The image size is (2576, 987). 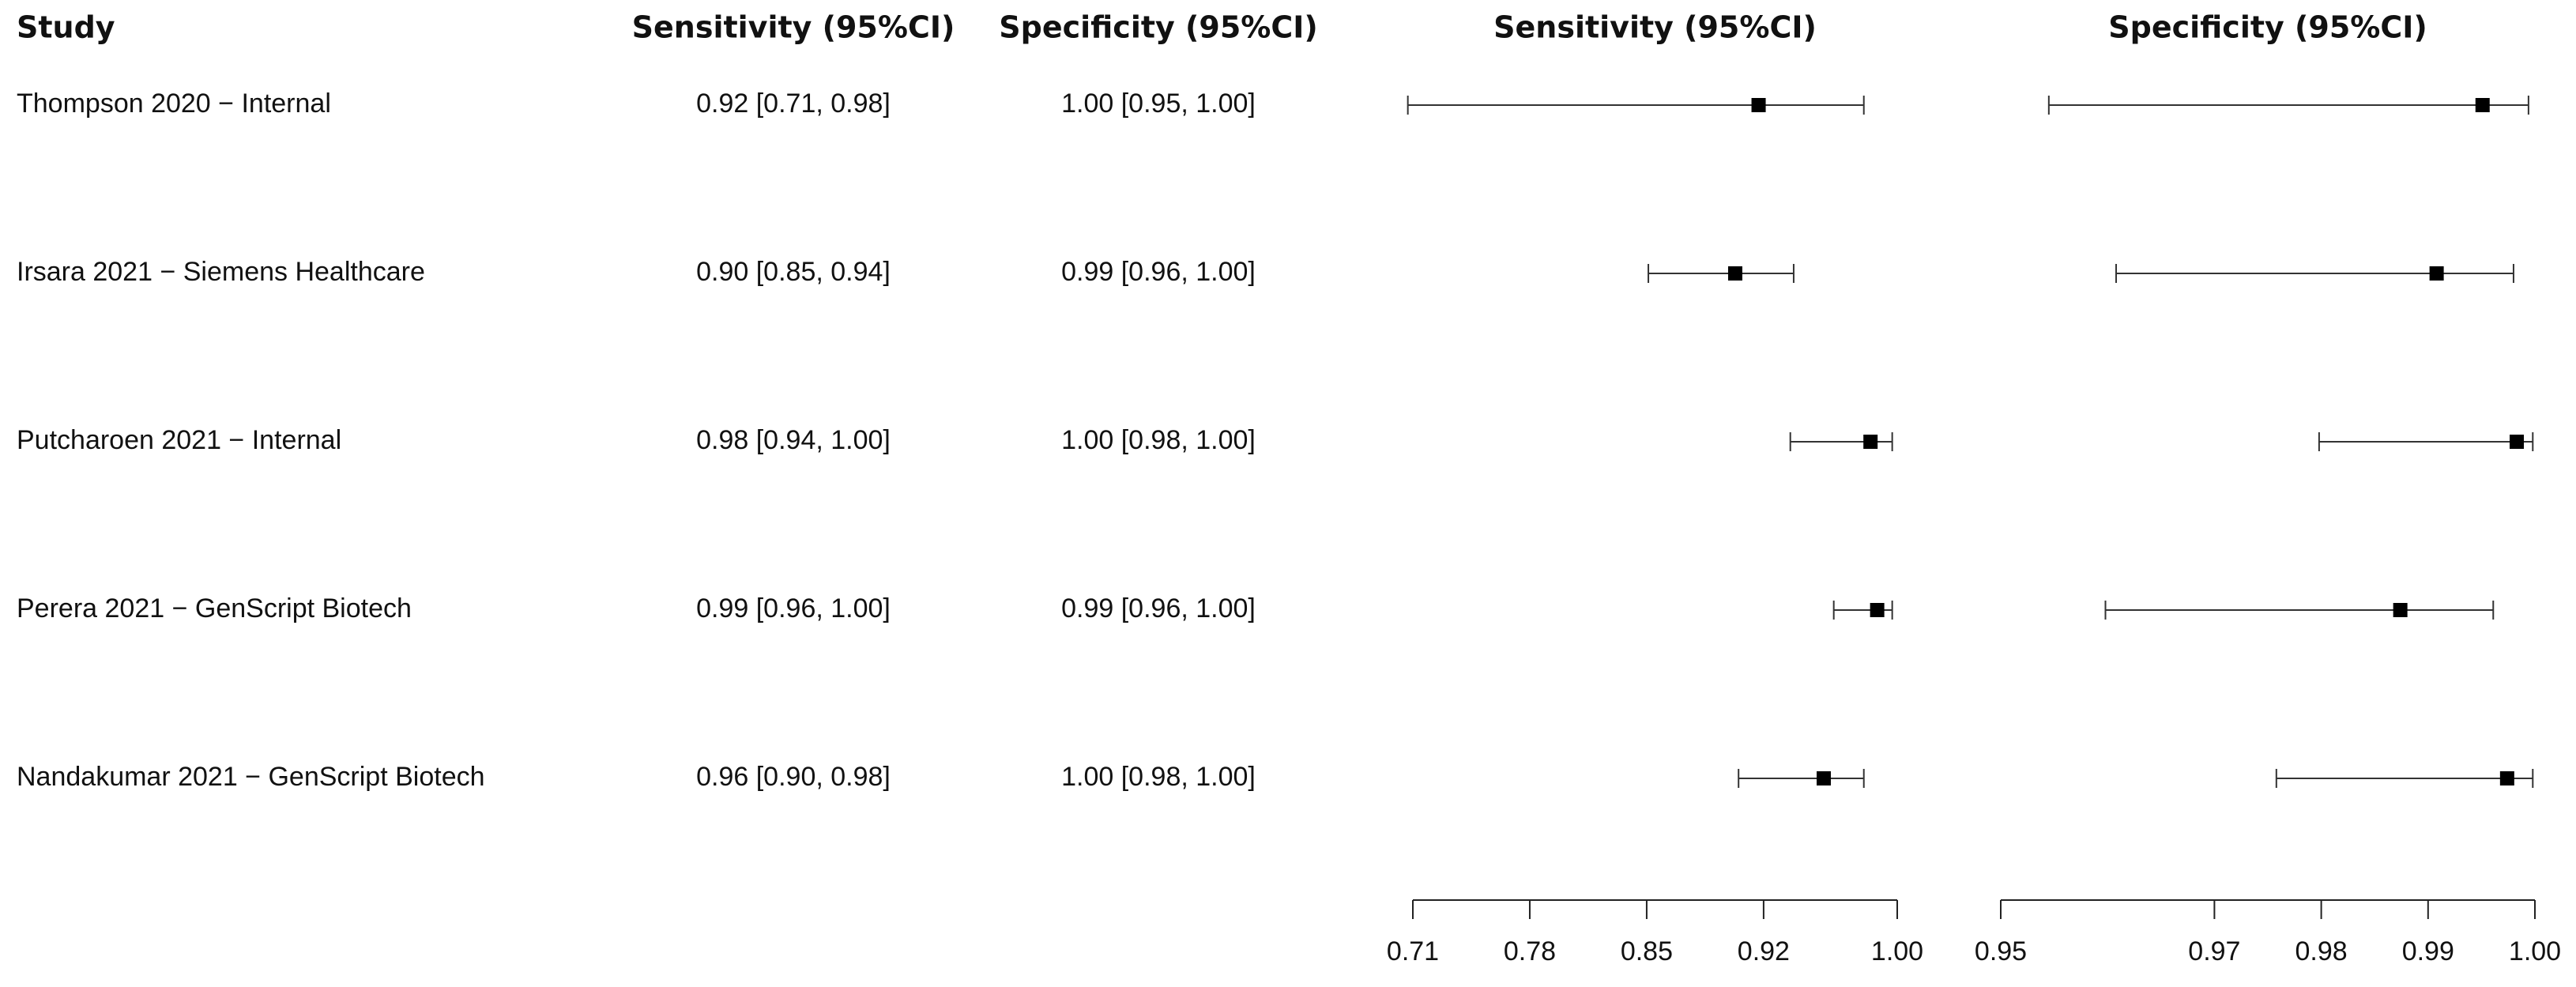 I want to click on x-tick-label: 0.95, so click(x=2001, y=951).